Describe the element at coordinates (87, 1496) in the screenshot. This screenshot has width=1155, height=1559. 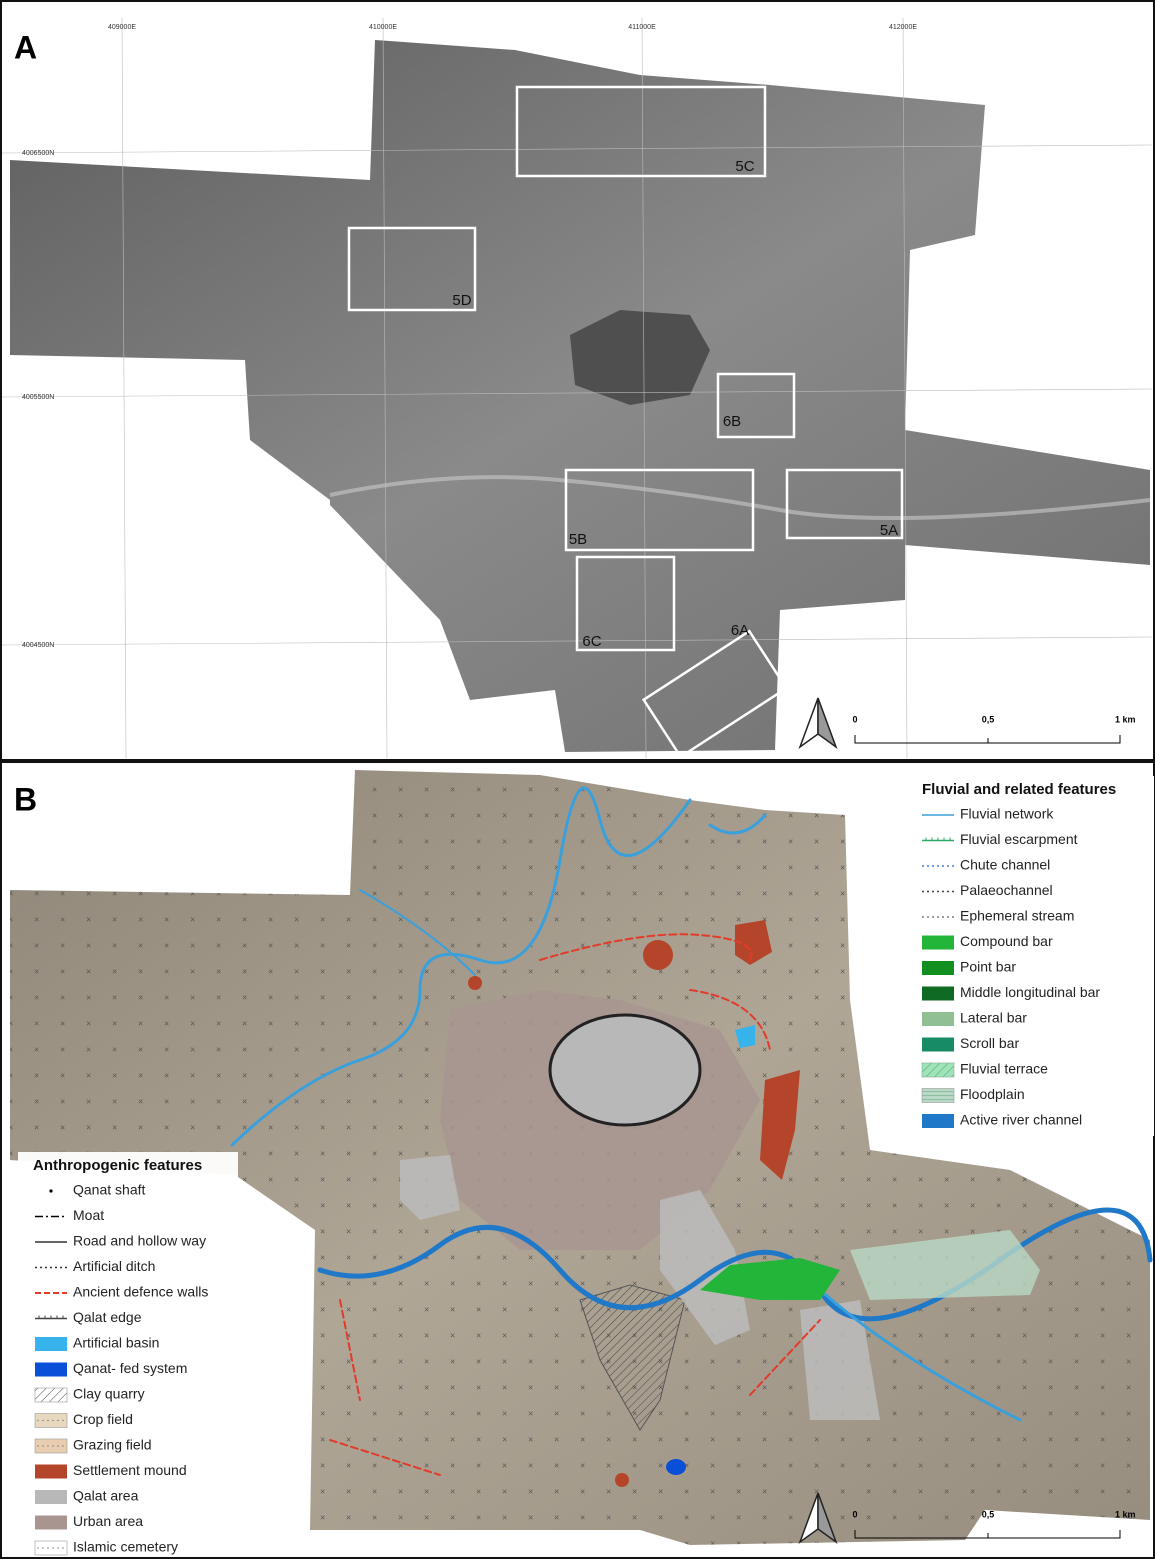
I see `legend-entry: Qalat area` at that location.